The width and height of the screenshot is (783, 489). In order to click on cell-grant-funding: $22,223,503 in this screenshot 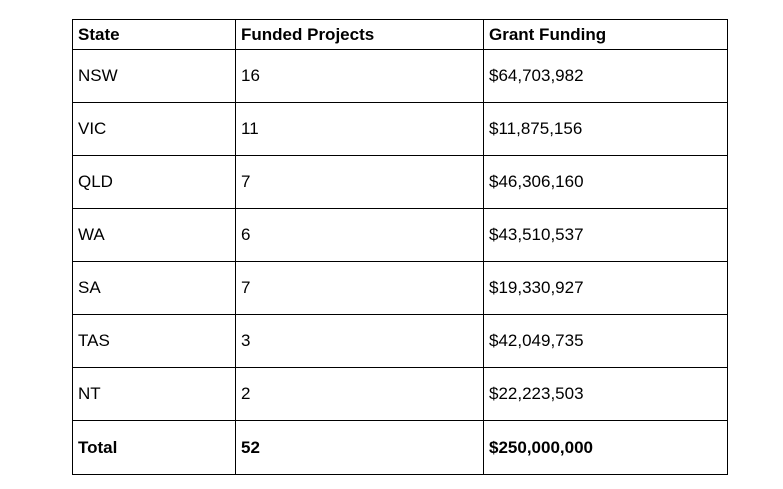, I will do `click(605, 394)`.